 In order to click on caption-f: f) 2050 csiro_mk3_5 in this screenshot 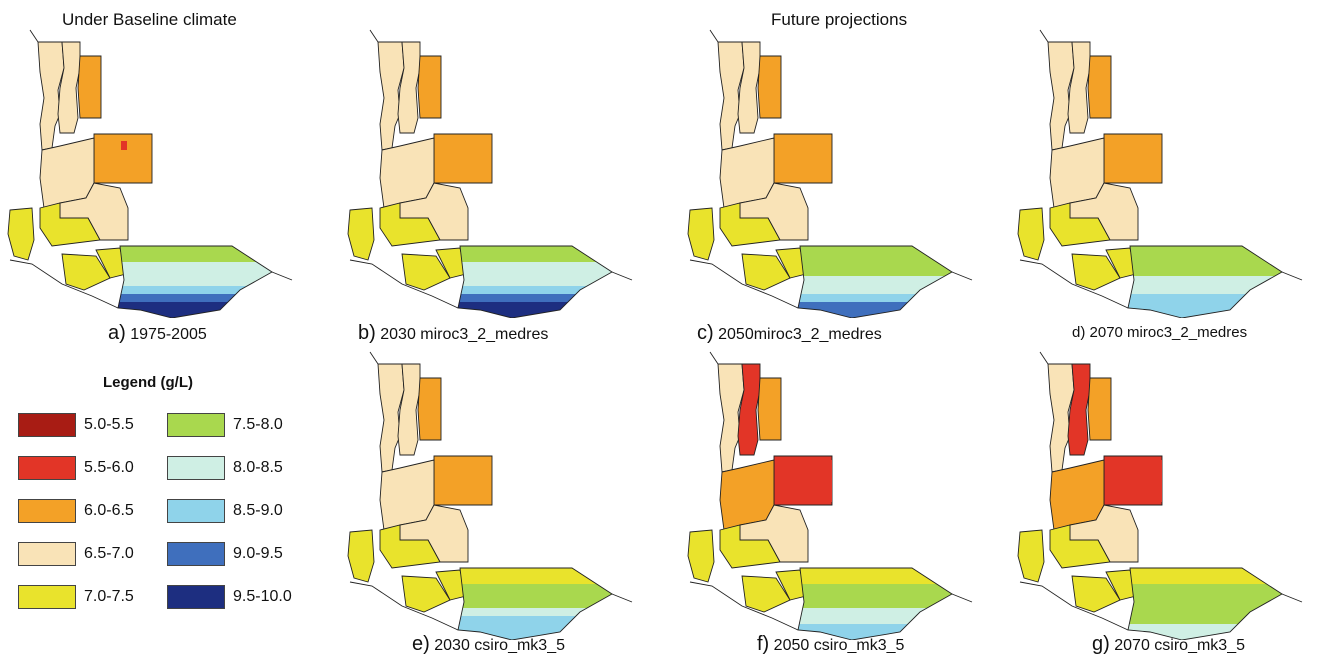, I will do `click(831, 644)`.